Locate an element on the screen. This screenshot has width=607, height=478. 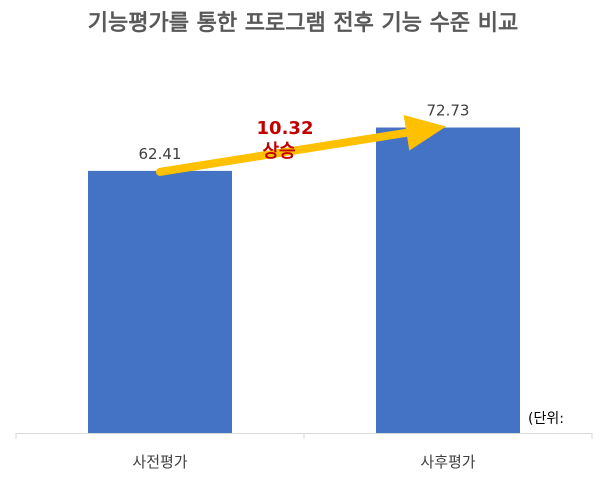
value-labels-group: 62.41 72.73 is located at coordinates (304, 132).